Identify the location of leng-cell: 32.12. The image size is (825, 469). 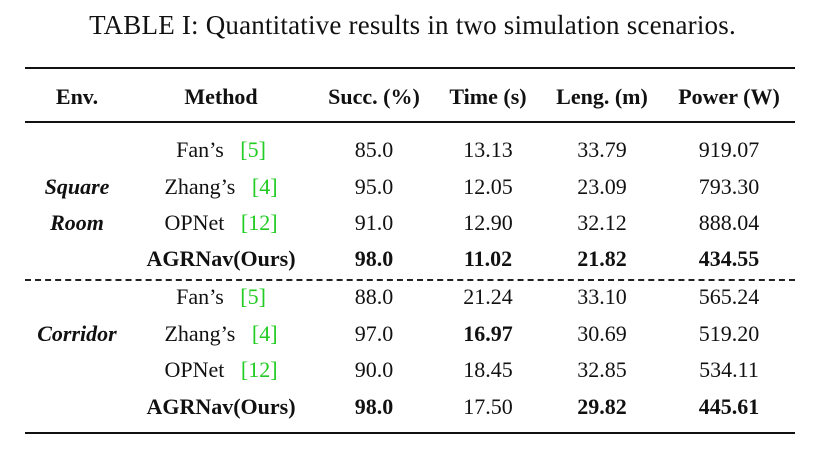
(602, 222).